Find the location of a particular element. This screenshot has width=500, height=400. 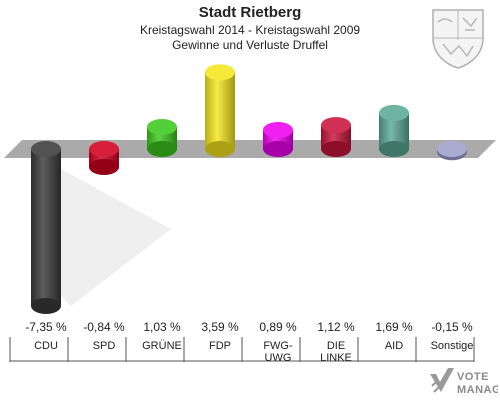

logo-text-vote: VOTE is located at coordinates (473, 377).